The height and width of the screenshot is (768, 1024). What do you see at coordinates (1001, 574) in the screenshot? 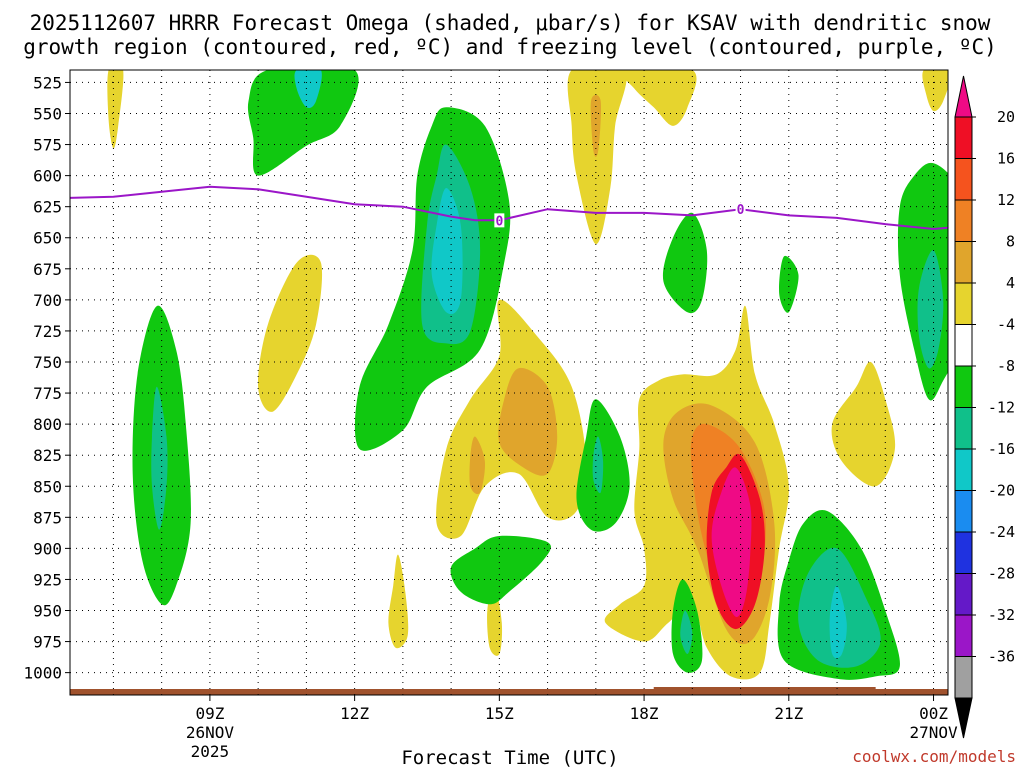
I see `colorbar-tick-label-11: -28` at bounding box center [1001, 574].